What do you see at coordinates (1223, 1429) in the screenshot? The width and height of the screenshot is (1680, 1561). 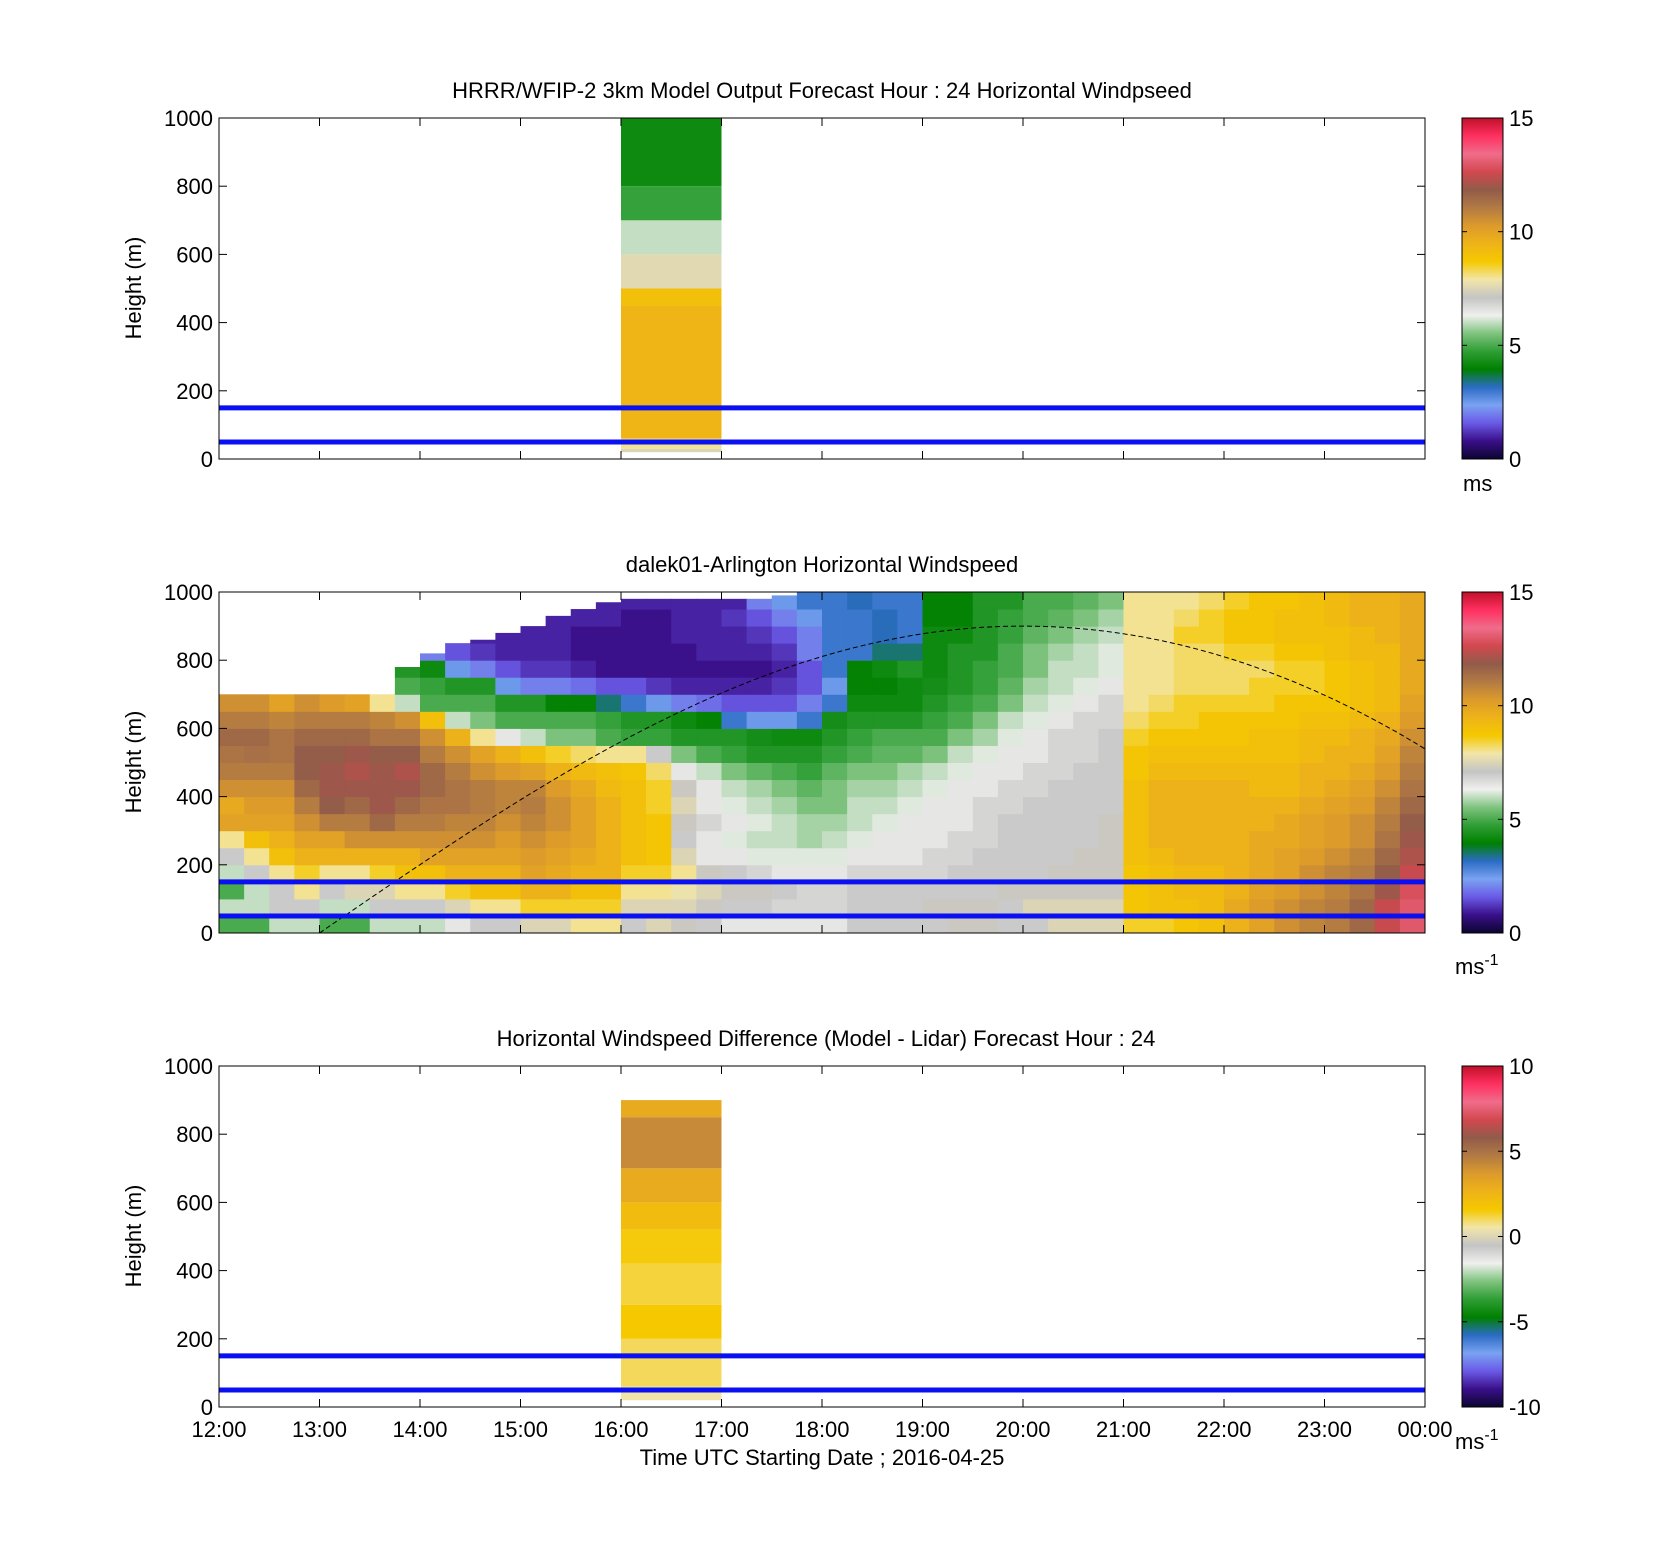 I see `x-tick-label: 22:00` at bounding box center [1223, 1429].